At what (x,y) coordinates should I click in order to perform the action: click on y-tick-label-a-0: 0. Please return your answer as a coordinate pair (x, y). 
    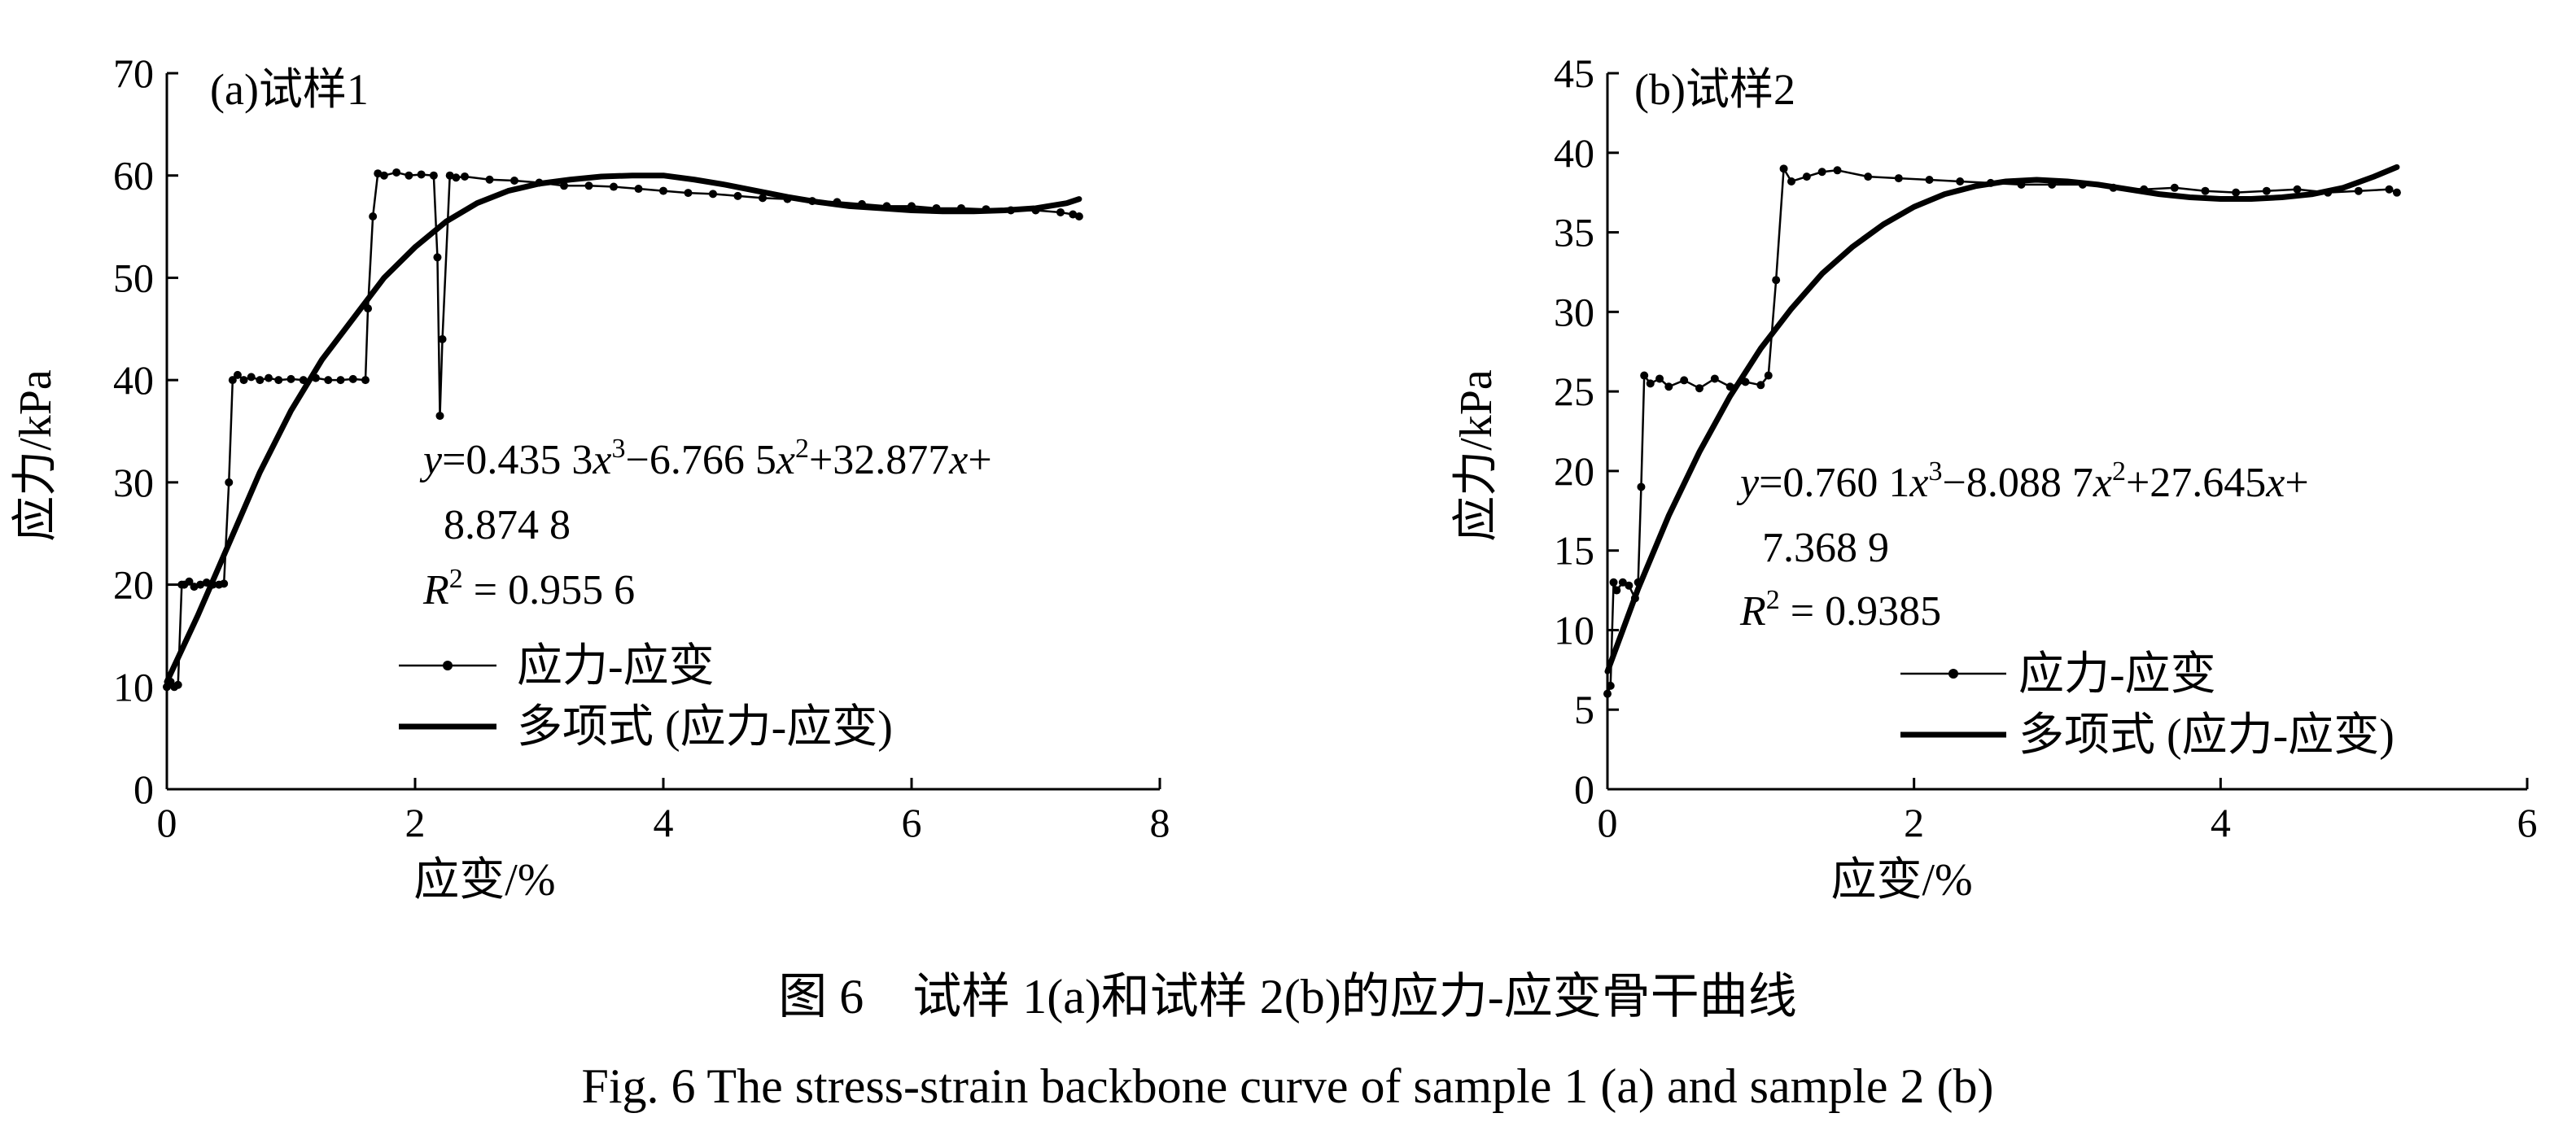
    Looking at the image, I should click on (143, 789).